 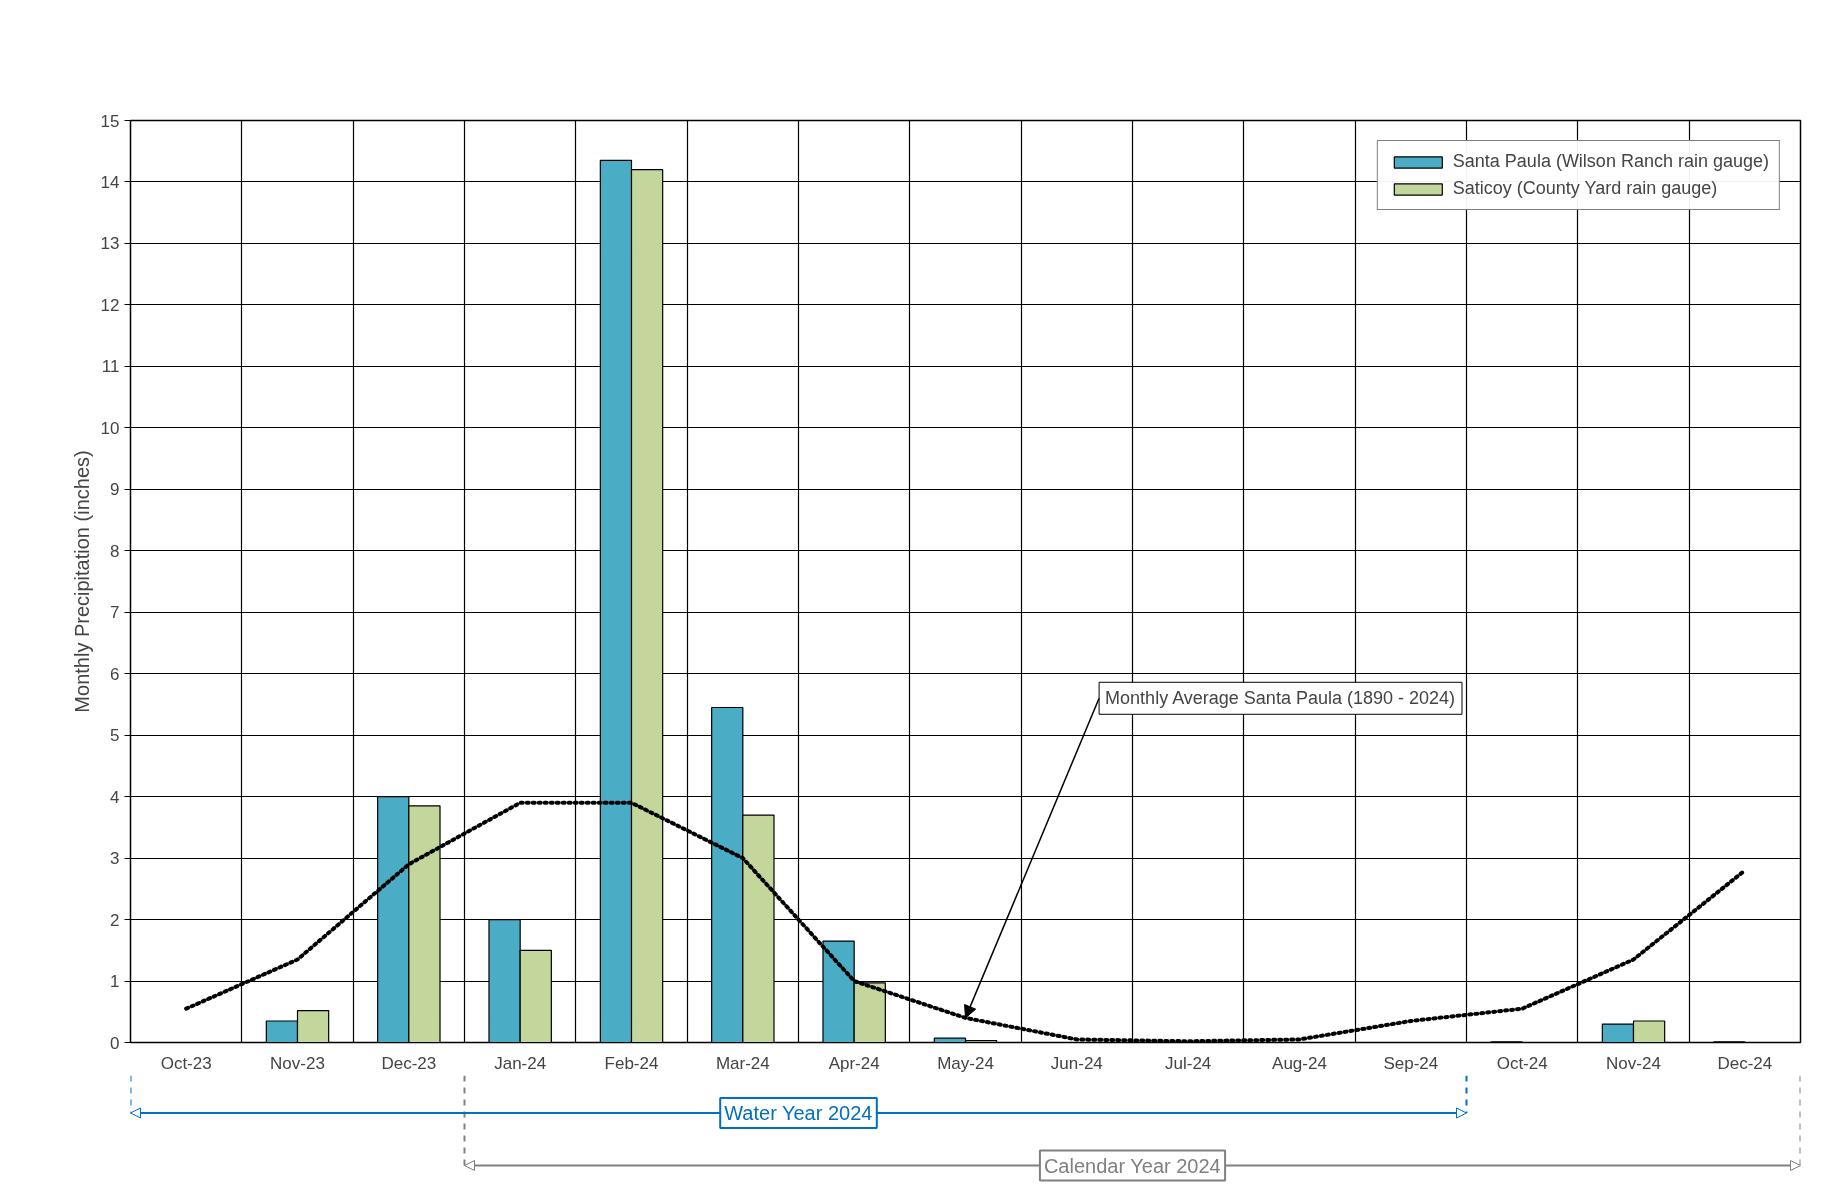 What do you see at coordinates (115, 551) in the screenshot?
I see `y-tick-label: 8` at bounding box center [115, 551].